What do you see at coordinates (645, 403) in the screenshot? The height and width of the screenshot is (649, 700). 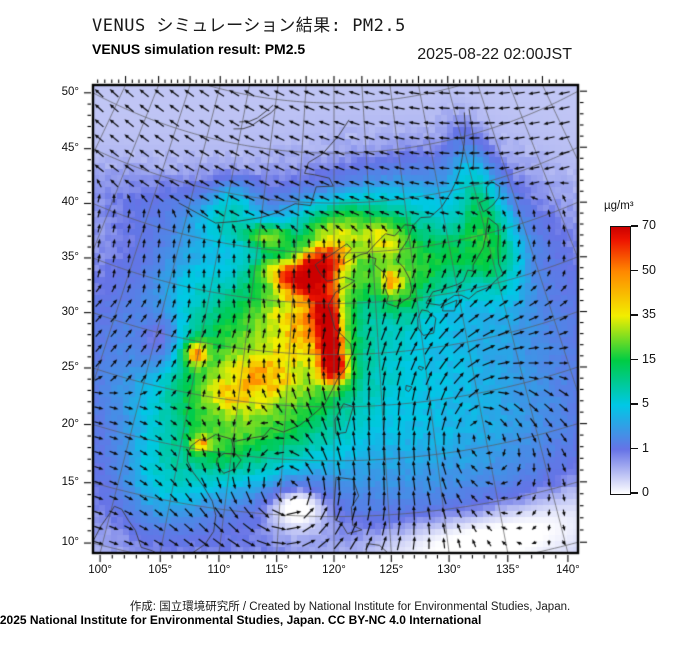 I see `colorbar-tick-label: 5` at bounding box center [645, 403].